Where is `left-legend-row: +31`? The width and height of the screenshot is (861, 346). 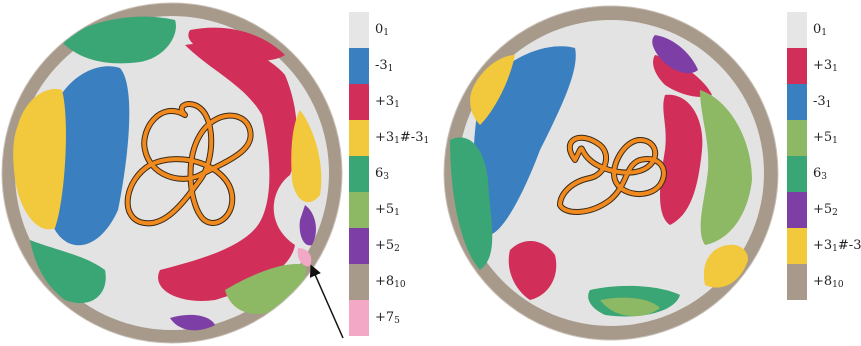
left-legend-row: +31 is located at coordinates (389, 102).